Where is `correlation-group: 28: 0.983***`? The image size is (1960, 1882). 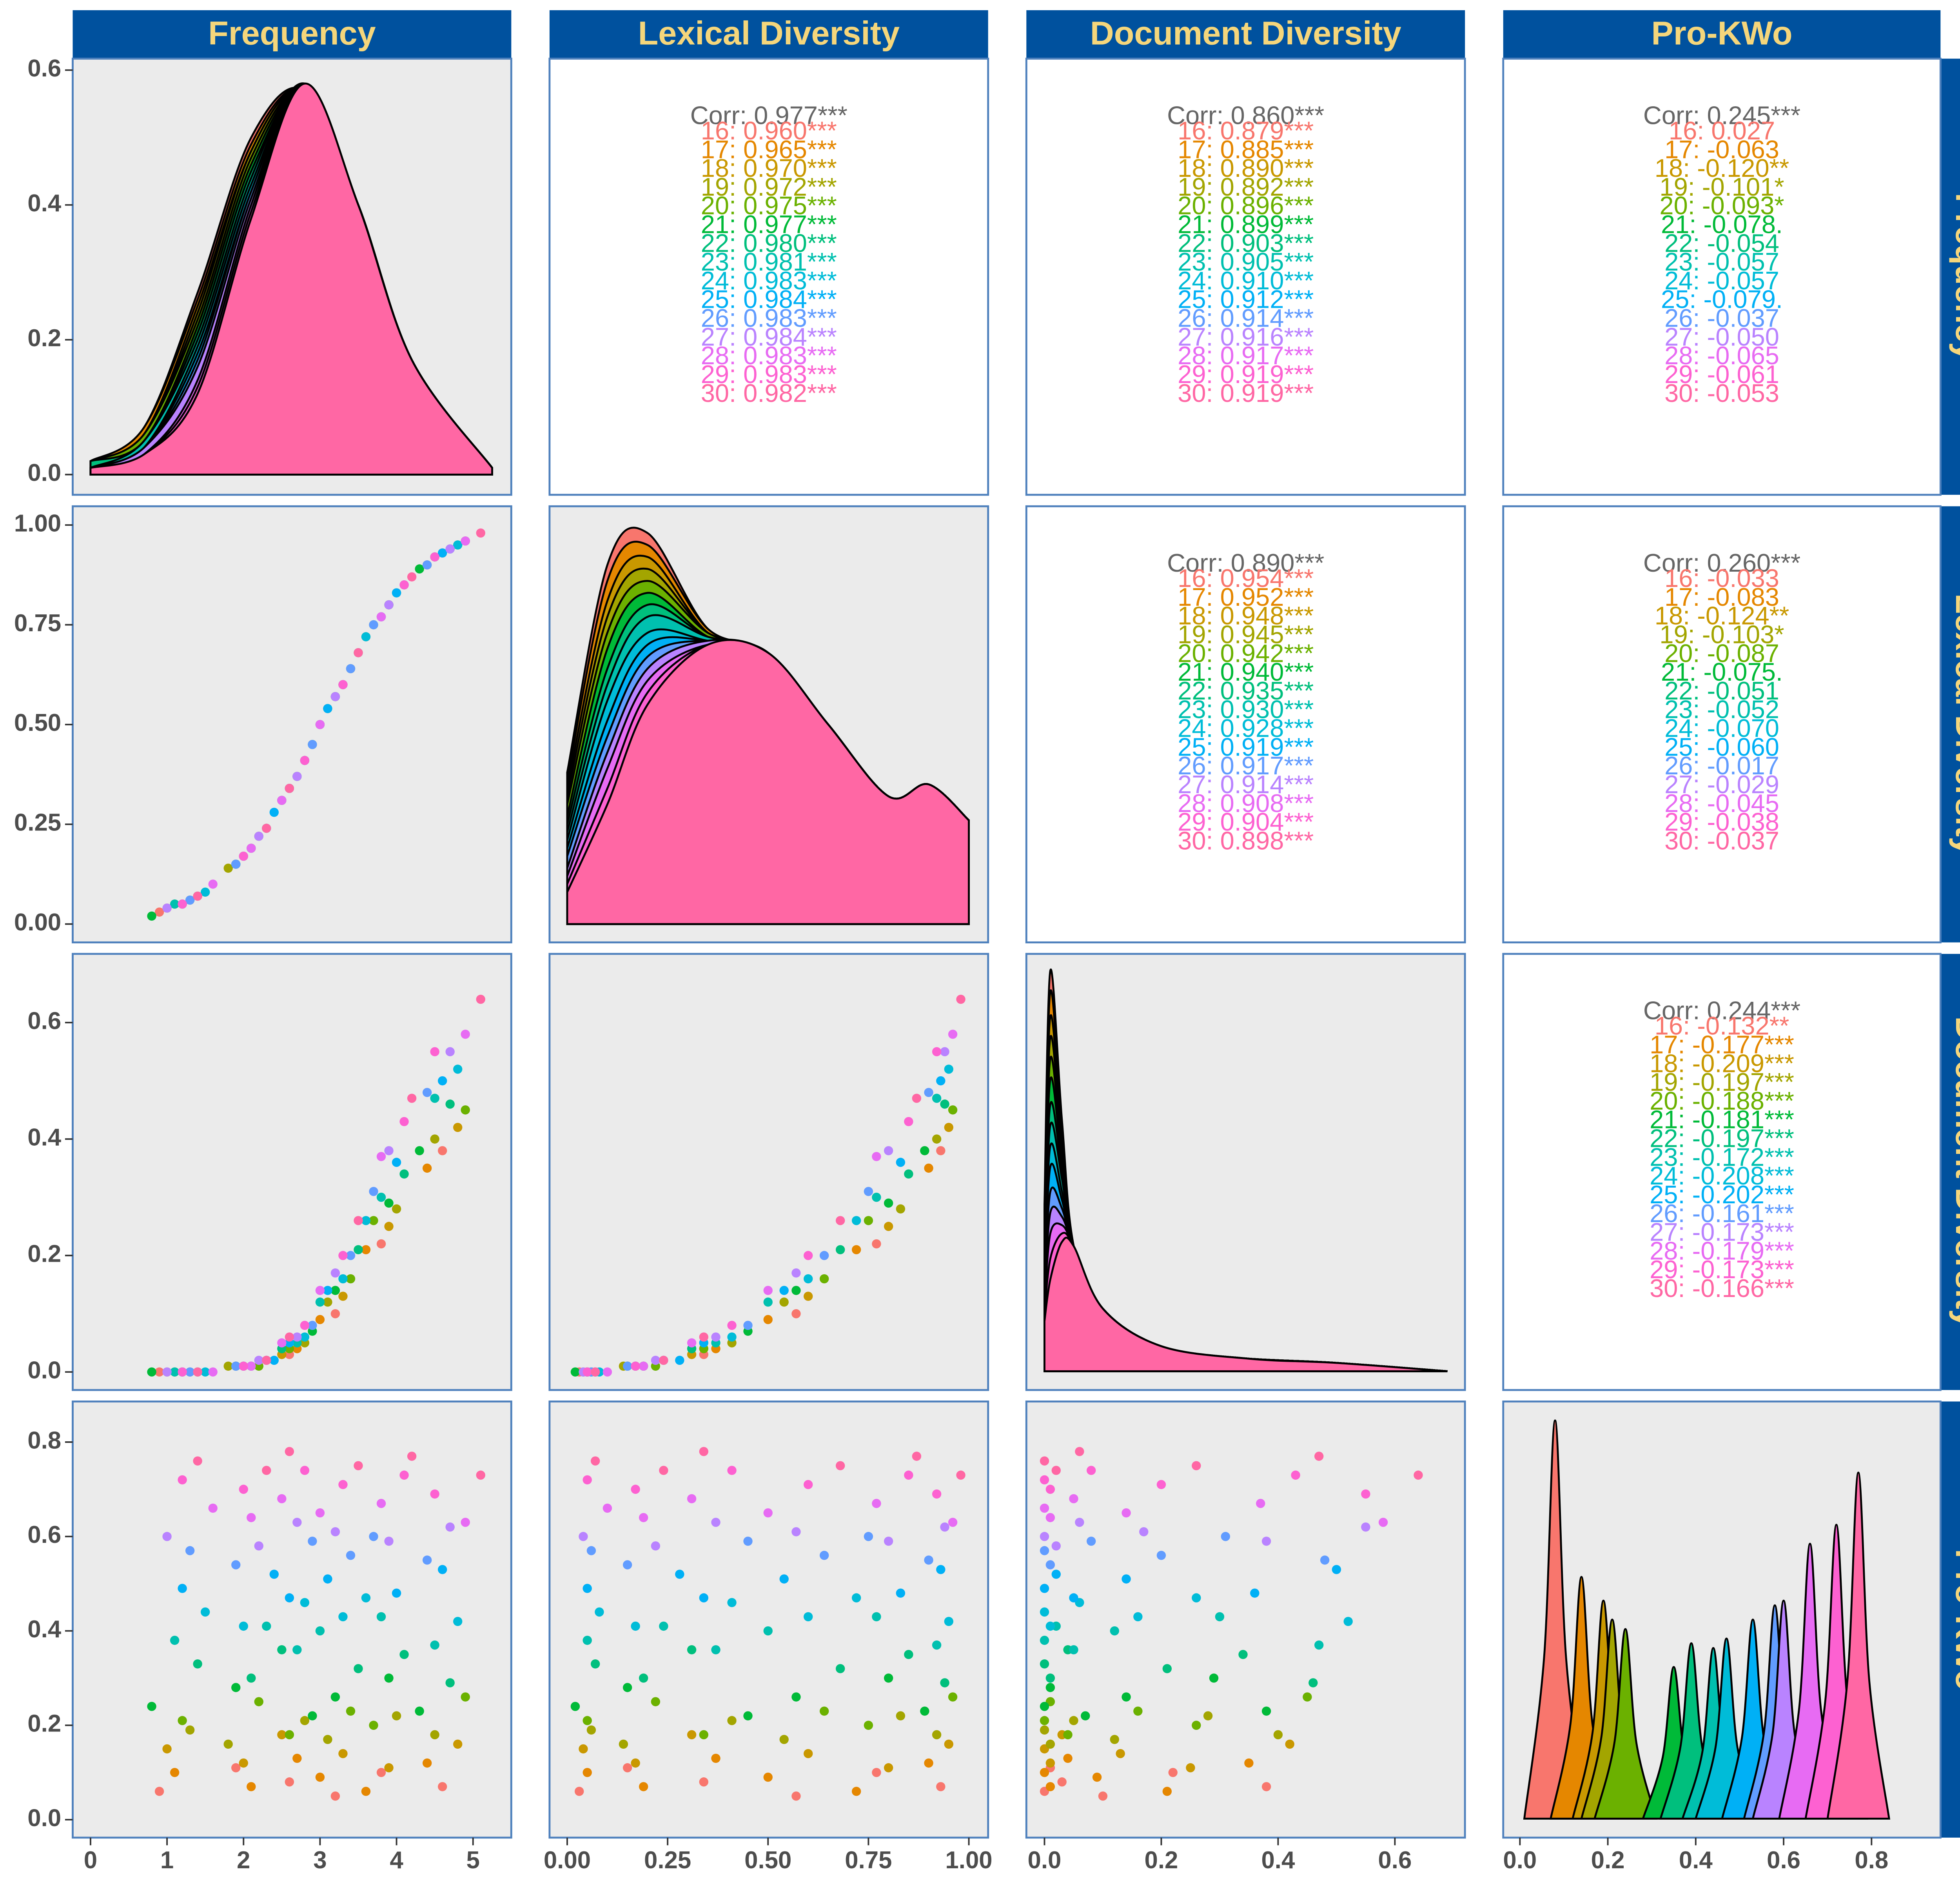 correlation-group: 28: 0.983*** is located at coordinates (769, 355).